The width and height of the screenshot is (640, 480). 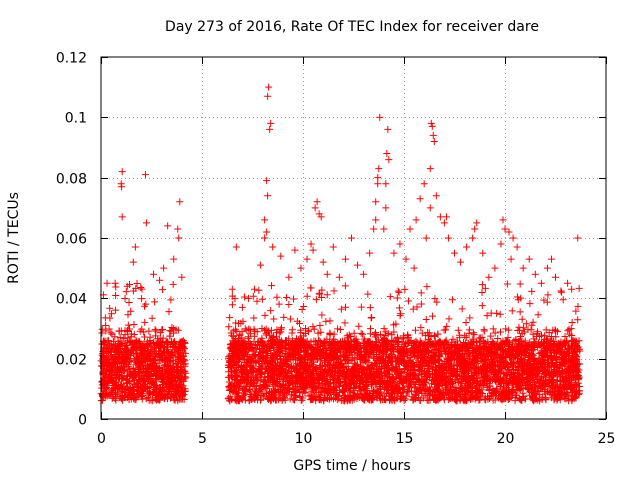 What do you see at coordinates (71, 240) in the screenshot?
I see `y-tick-label: 0.06` at bounding box center [71, 240].